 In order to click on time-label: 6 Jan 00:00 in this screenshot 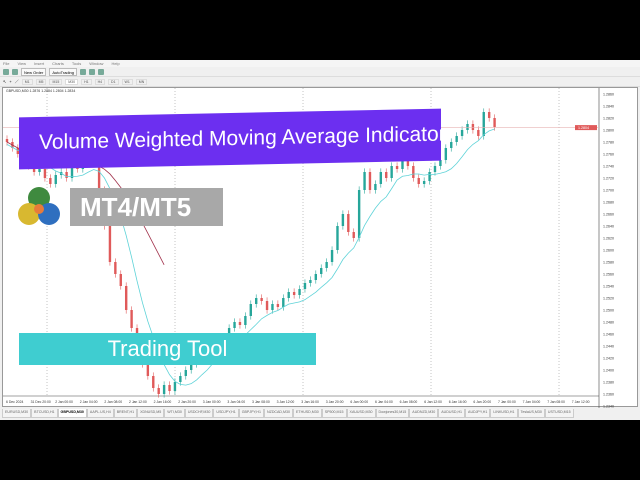, I will do `click(359, 402)`.